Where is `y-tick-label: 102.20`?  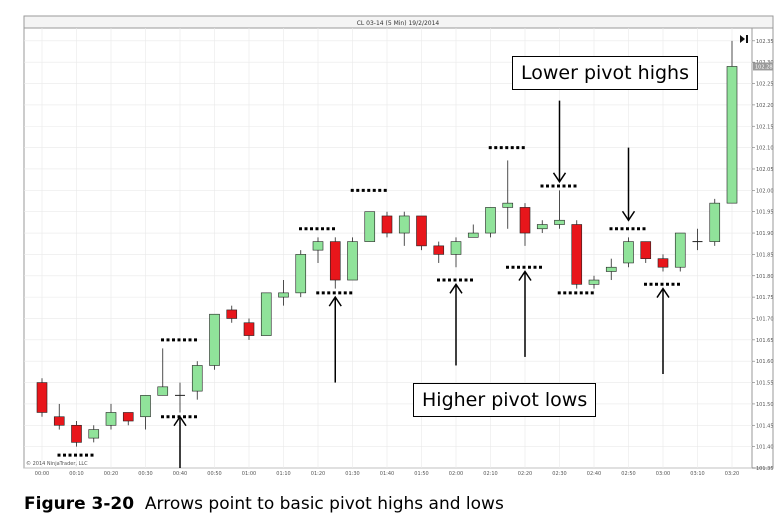
y-tick-label: 102.20 is located at coordinates (765, 106).